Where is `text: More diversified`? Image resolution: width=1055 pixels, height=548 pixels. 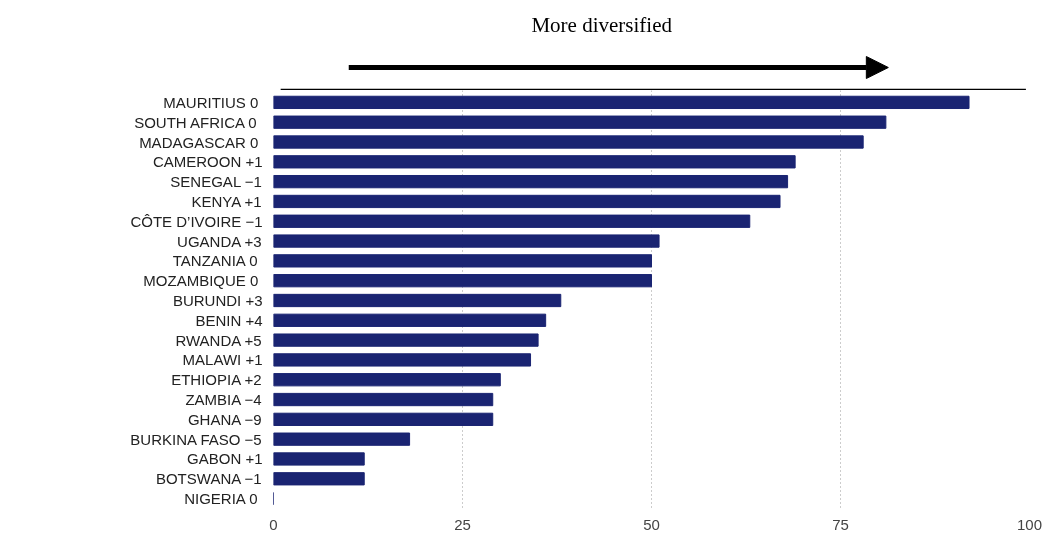
text: More diversified is located at coordinates (602, 24).